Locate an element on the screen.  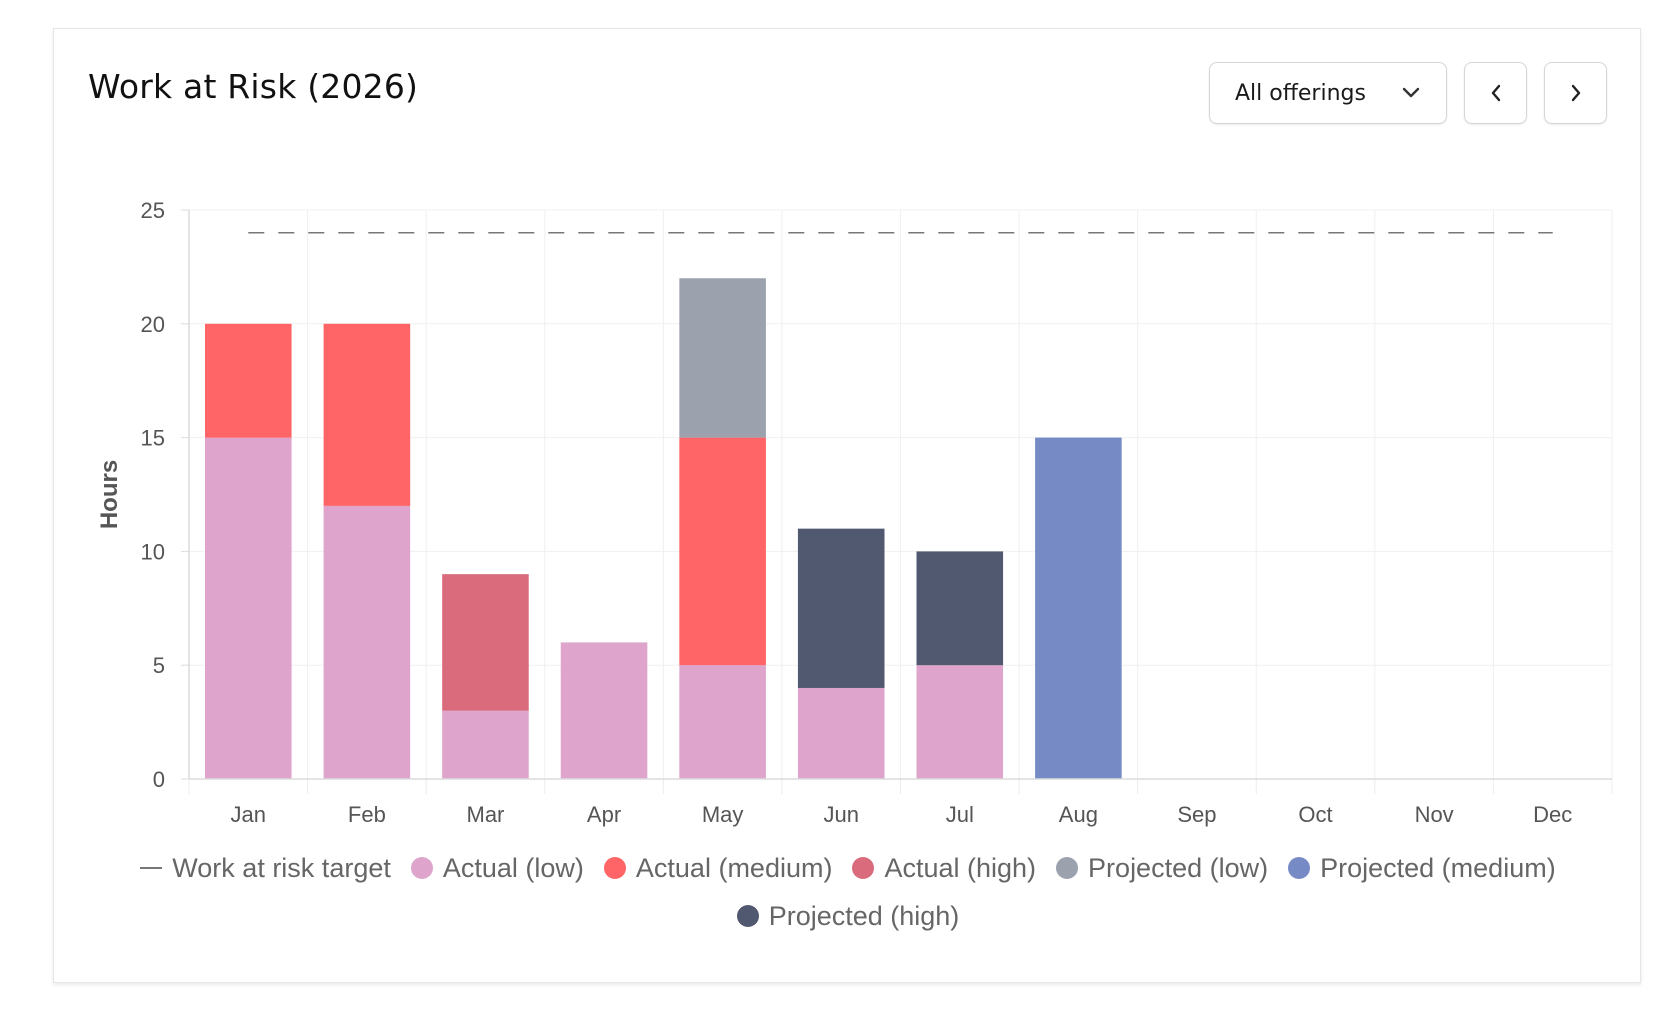
y-tick-label: 10 is located at coordinates (153, 551).